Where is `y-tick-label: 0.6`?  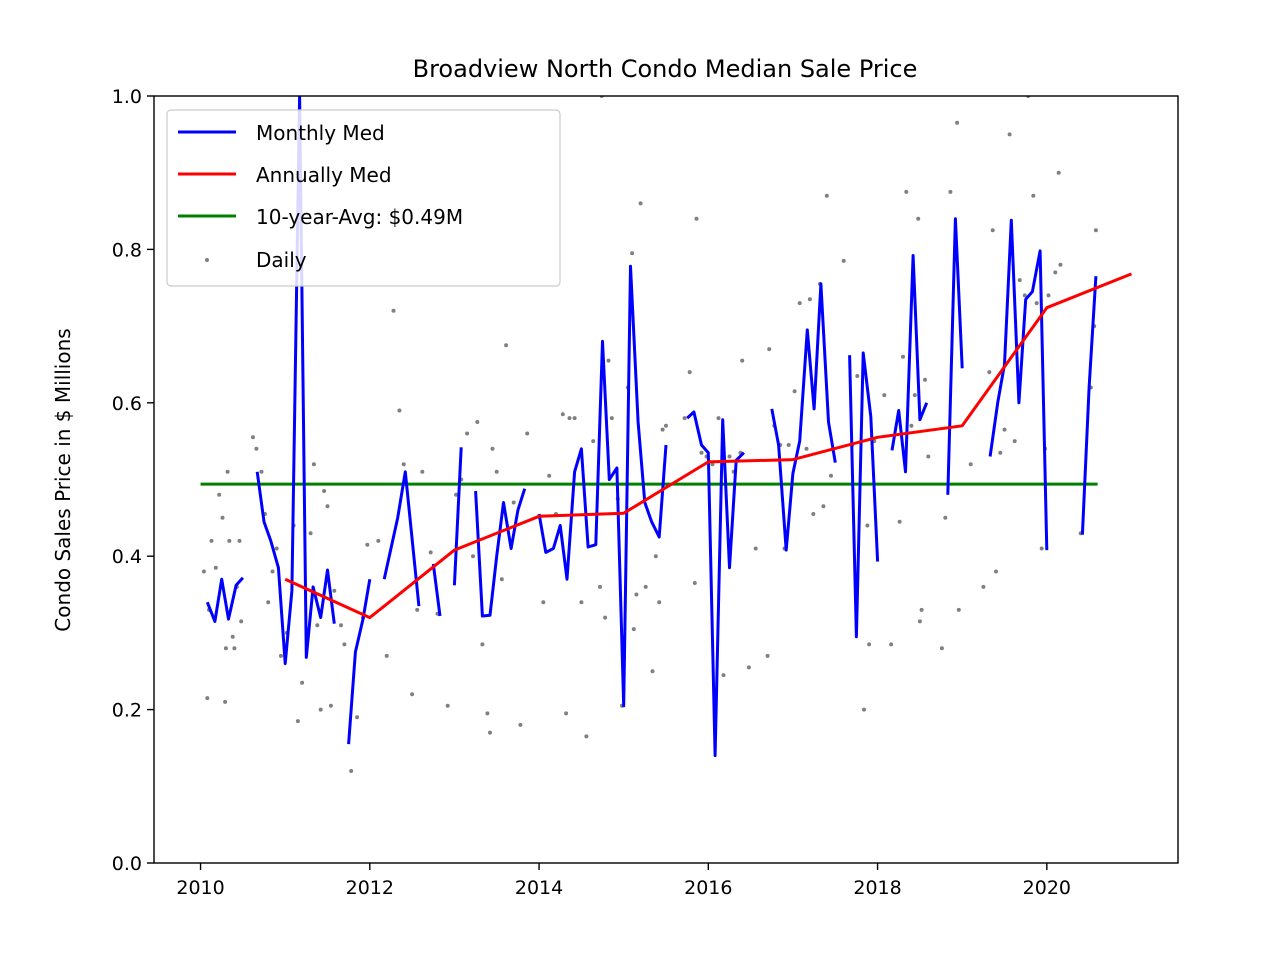 y-tick-label: 0.6 is located at coordinates (127, 404).